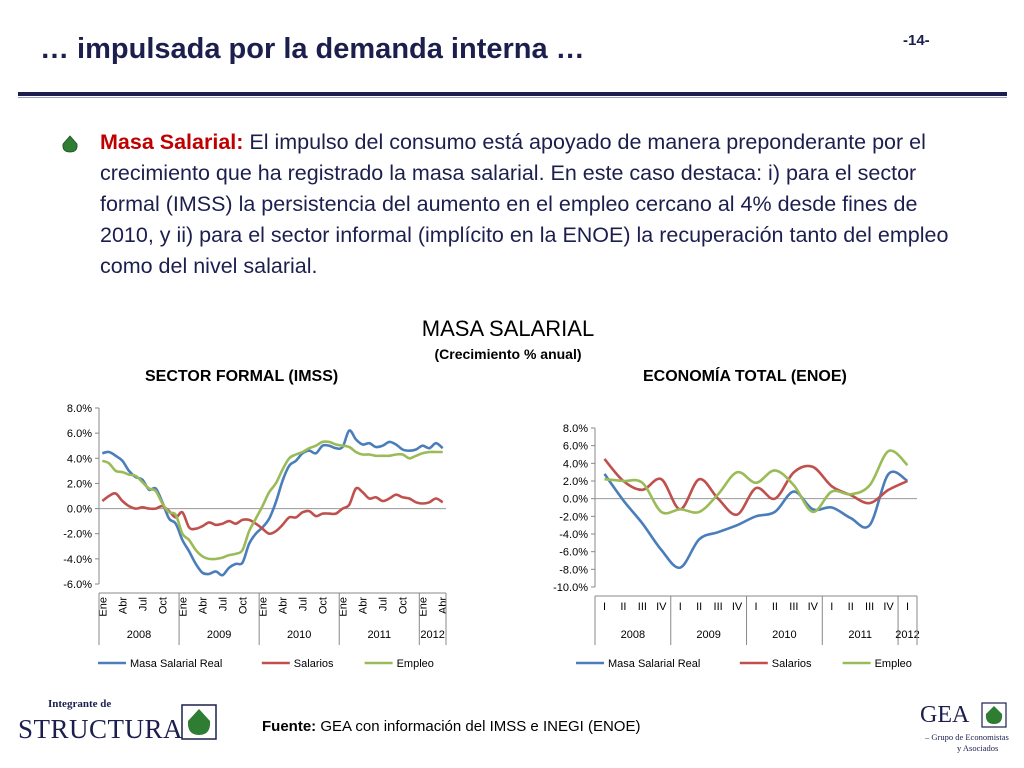  What do you see at coordinates (508, 354) in the screenshot?
I see `chart-main-subtitle: (Crecimiento % anual)` at bounding box center [508, 354].